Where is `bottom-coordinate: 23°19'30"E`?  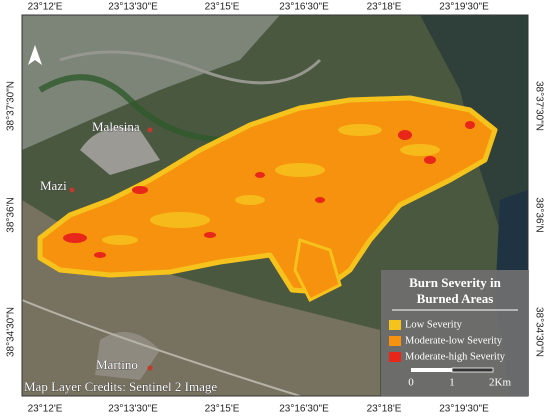
bottom-coordinate: 23°19'30"E is located at coordinates (464, 409).